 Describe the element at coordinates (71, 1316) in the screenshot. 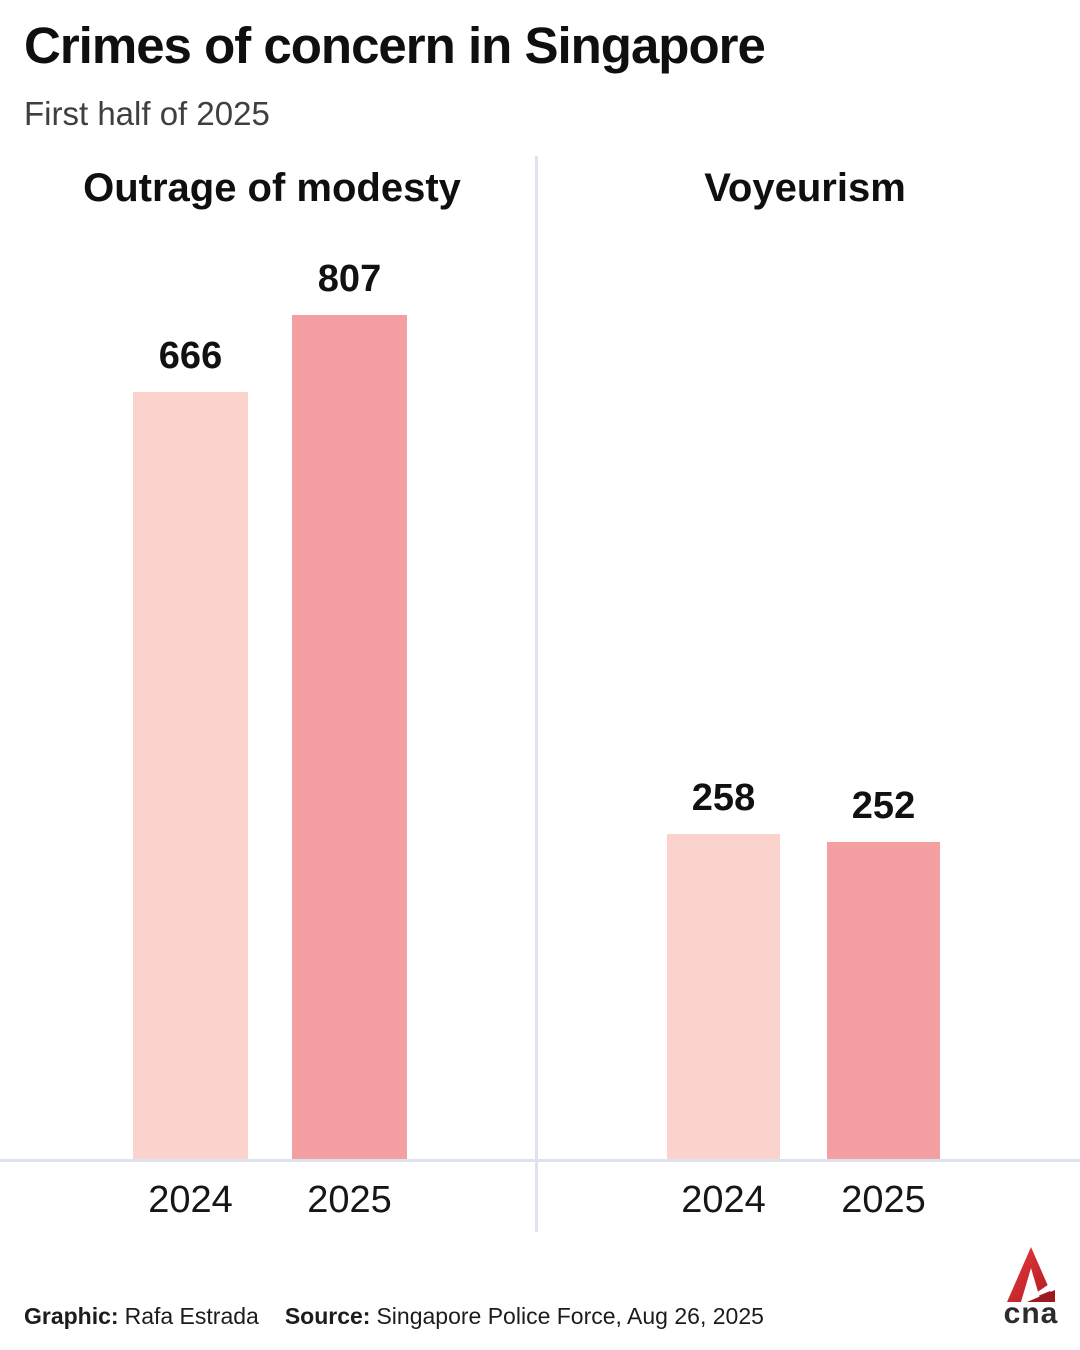

I see `graphic-credit-label: Graphic:` at that location.